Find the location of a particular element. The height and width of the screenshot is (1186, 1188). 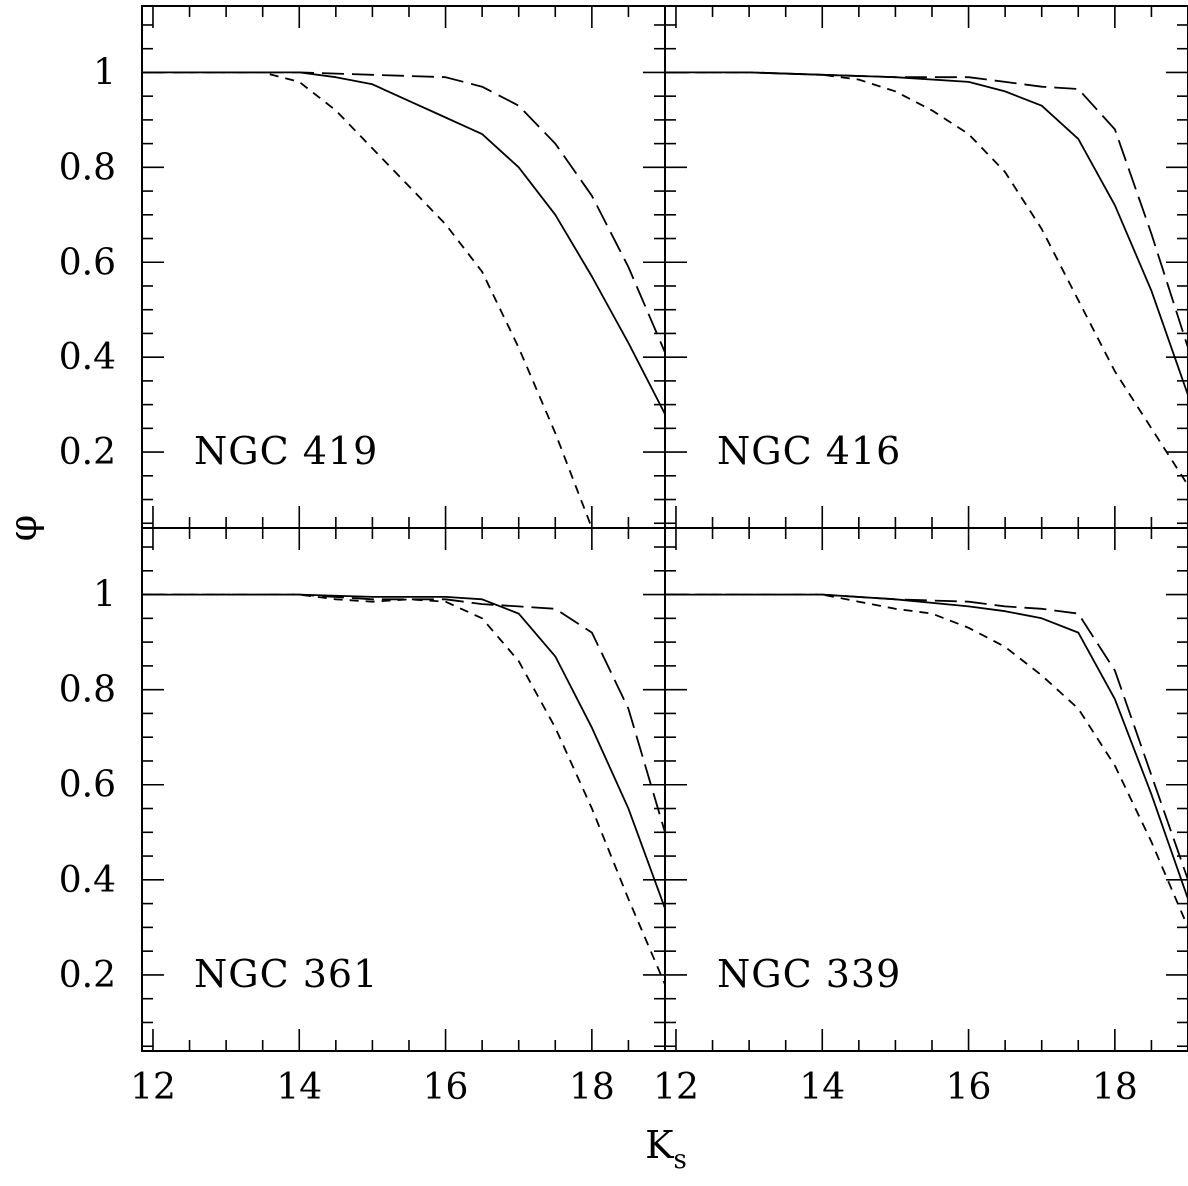

panel-label: NGC 419 is located at coordinates (286, 451).